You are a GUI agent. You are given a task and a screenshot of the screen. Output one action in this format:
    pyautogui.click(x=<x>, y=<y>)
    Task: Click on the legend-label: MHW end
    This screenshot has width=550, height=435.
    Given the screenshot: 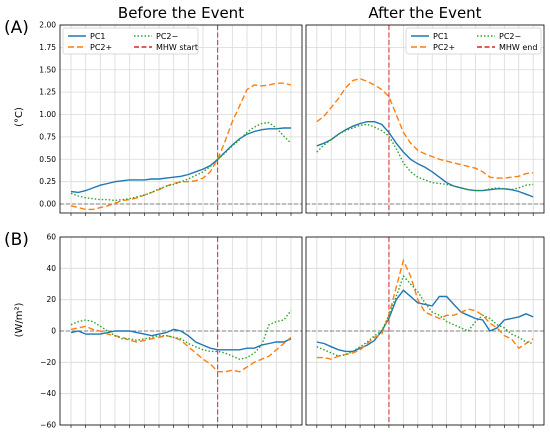 What is the action you would take?
    pyautogui.click(x=518, y=47)
    